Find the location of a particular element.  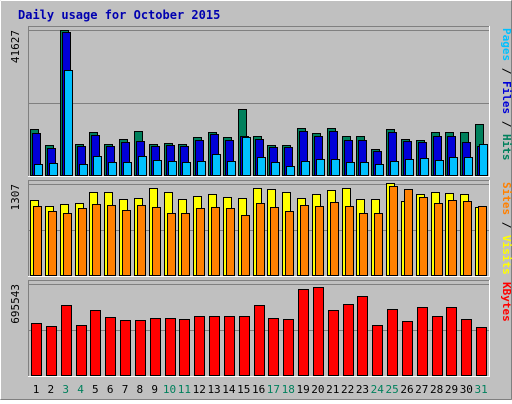

graph-title: Daily usage for October 2015 is located at coordinates (119, 15).